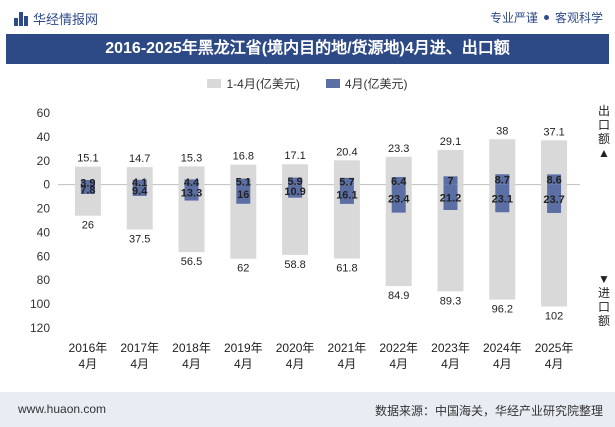  I want to click on logo: 华经情报网, so click(56, 18).